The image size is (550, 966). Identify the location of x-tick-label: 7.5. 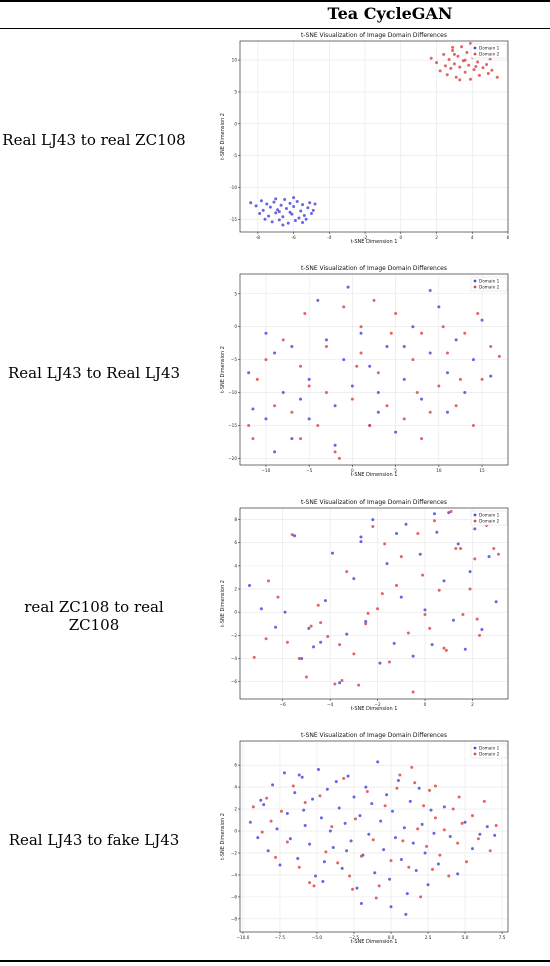
(502, 937).